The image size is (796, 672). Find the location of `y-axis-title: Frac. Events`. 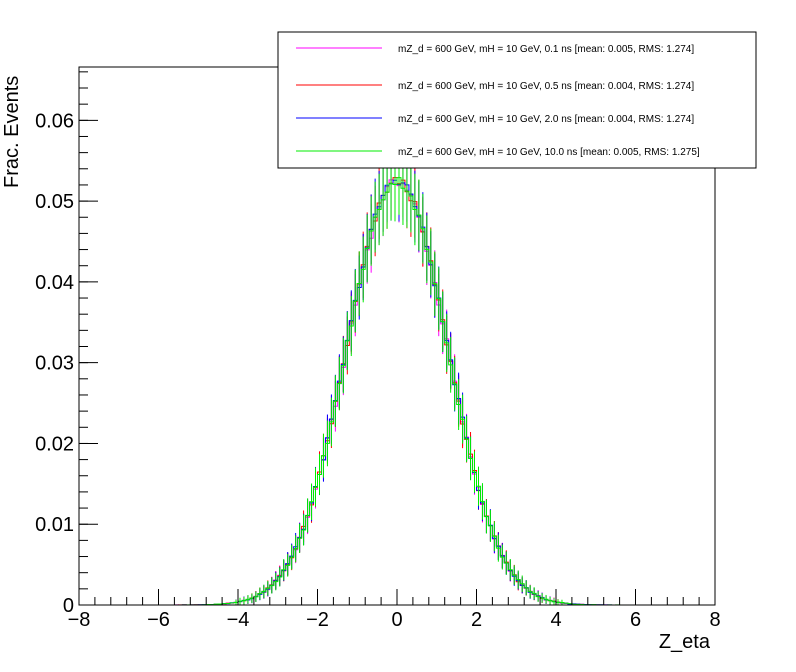

y-axis-title: Frac. Events is located at coordinates (12, 132).